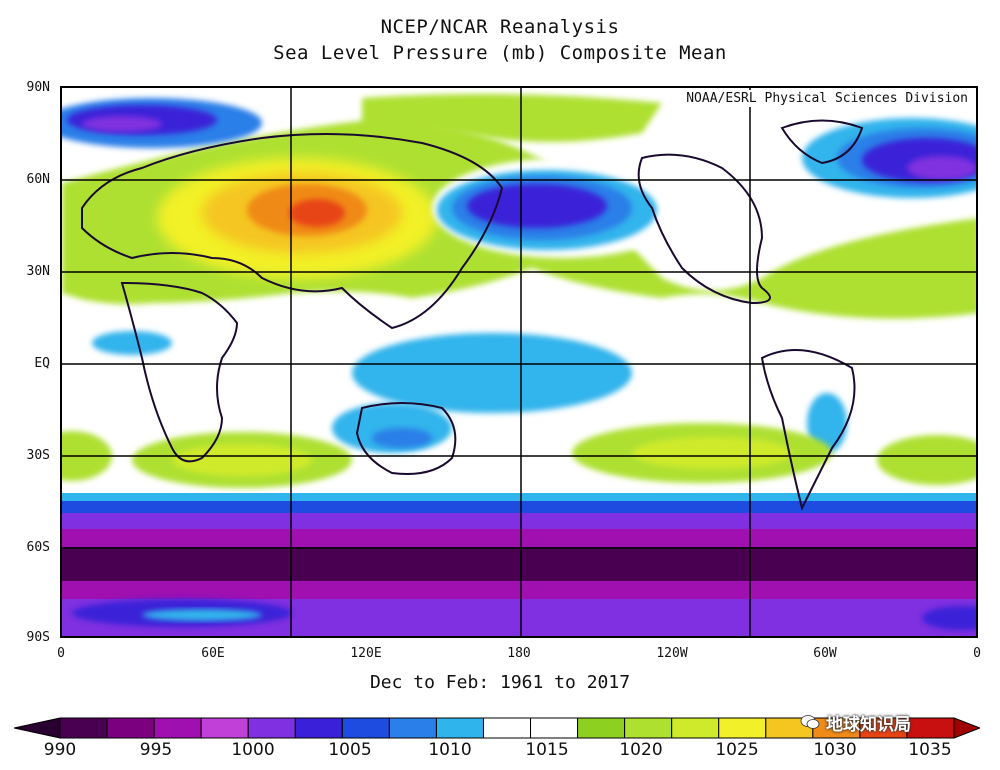 This screenshot has height=770, width=1000. I want to click on africa-outline, so click(179, 372).